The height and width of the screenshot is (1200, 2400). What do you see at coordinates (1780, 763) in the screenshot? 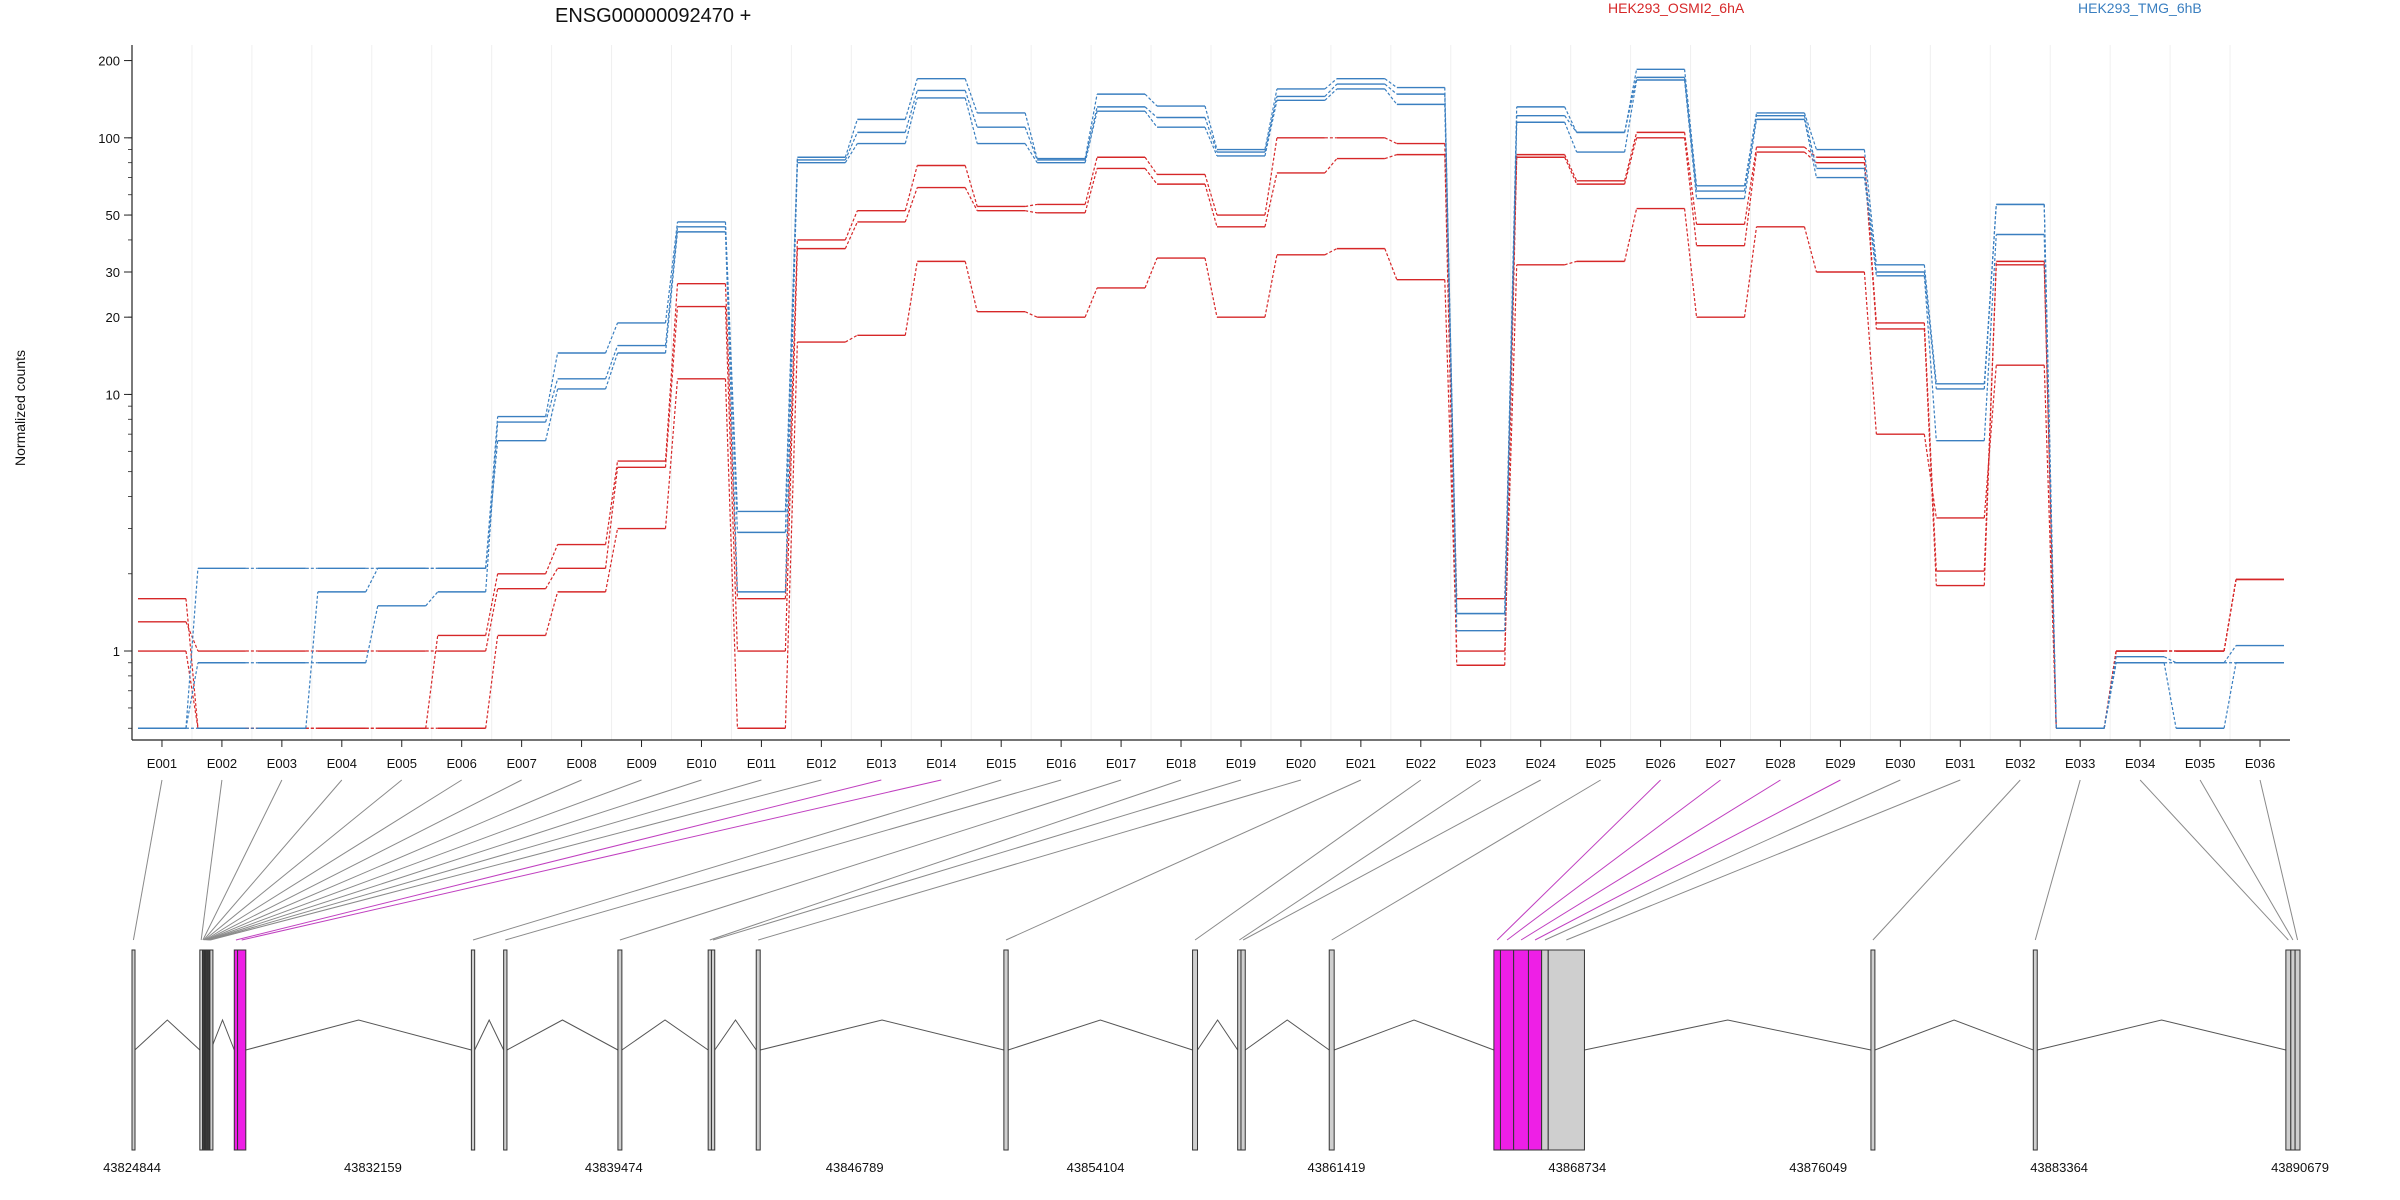
I see `exon-label-e028: E028` at bounding box center [1780, 763].